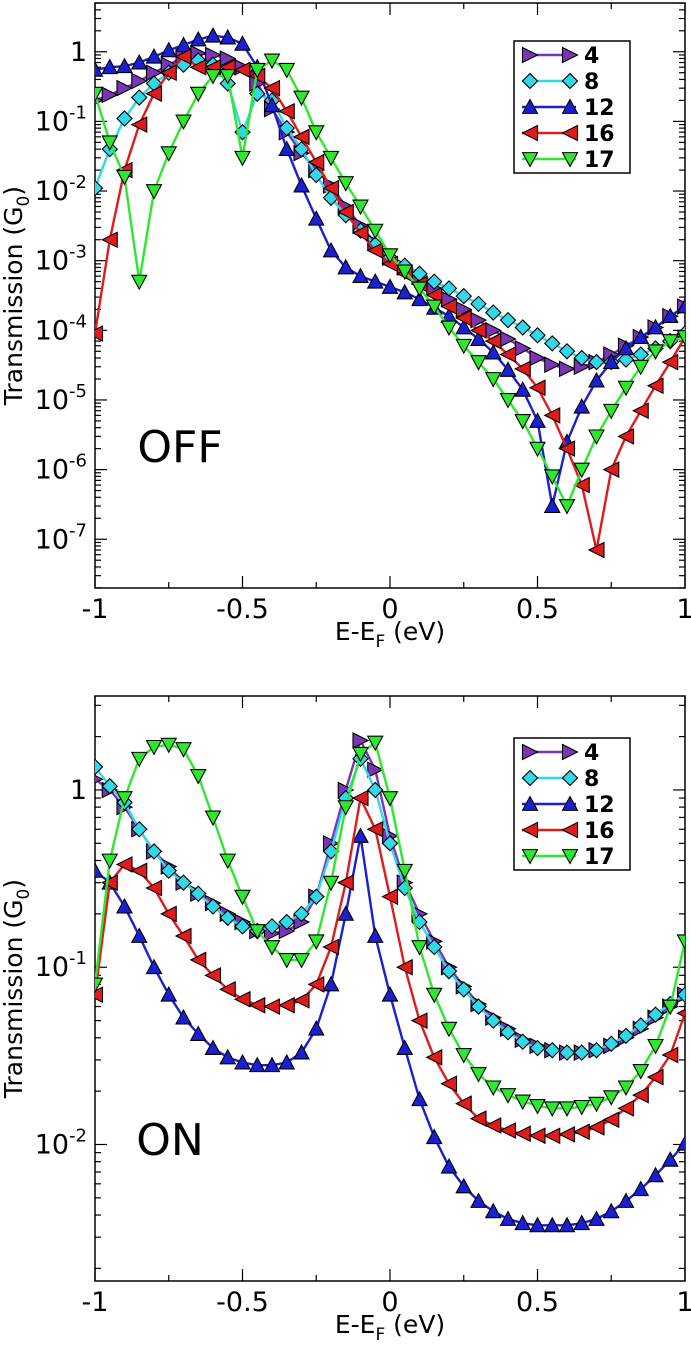 This screenshot has height=1348, width=691. What do you see at coordinates (61, 468) in the screenshot?
I see `y-tick-label: 10⁻⁶` at bounding box center [61, 468].